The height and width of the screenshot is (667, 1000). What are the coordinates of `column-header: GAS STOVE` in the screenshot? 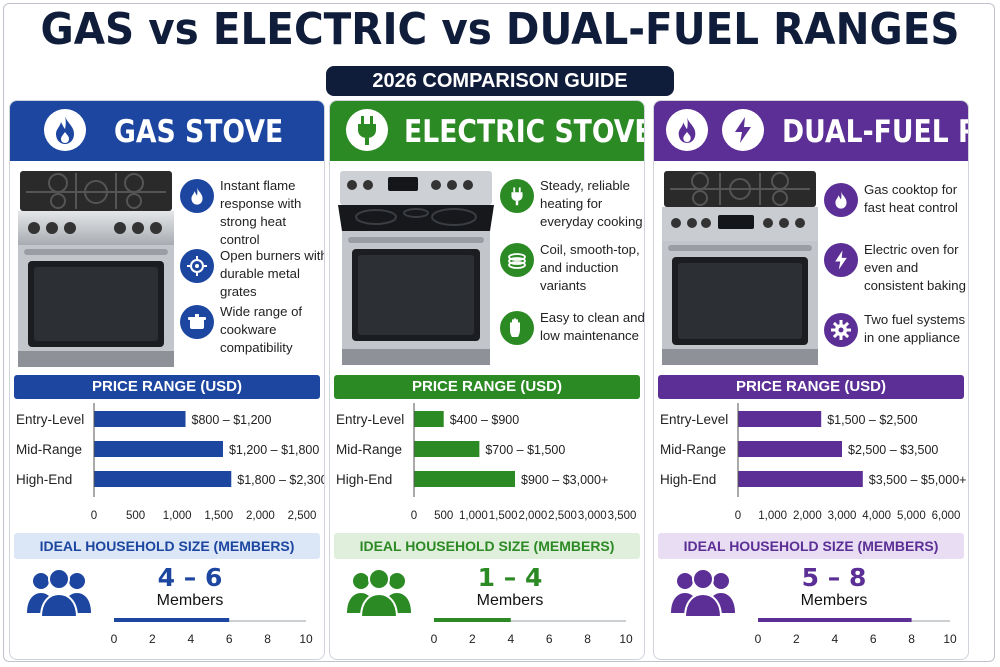 It's located at (167, 131).